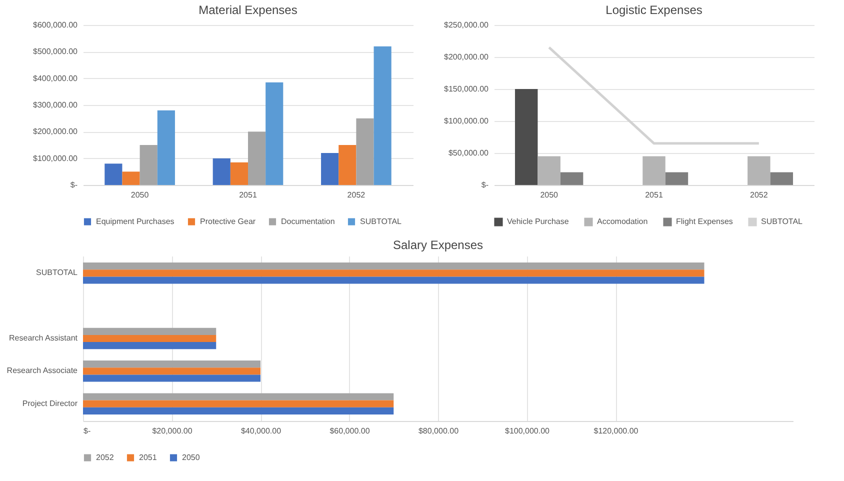 This screenshot has width=844, height=481. I want to click on chart-title: Salary Expenses, so click(438, 245).